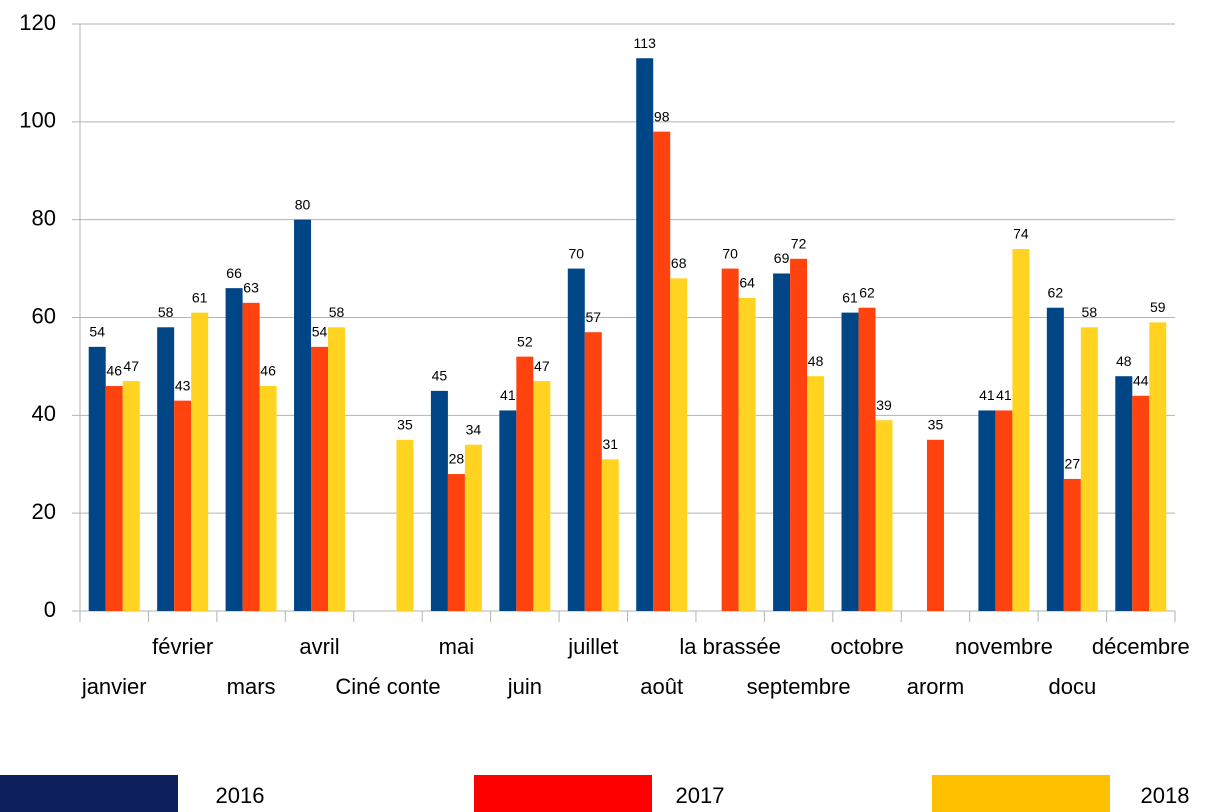 This screenshot has width=1205, height=812. I want to click on x-tick-label: juillet, so click(592, 646).